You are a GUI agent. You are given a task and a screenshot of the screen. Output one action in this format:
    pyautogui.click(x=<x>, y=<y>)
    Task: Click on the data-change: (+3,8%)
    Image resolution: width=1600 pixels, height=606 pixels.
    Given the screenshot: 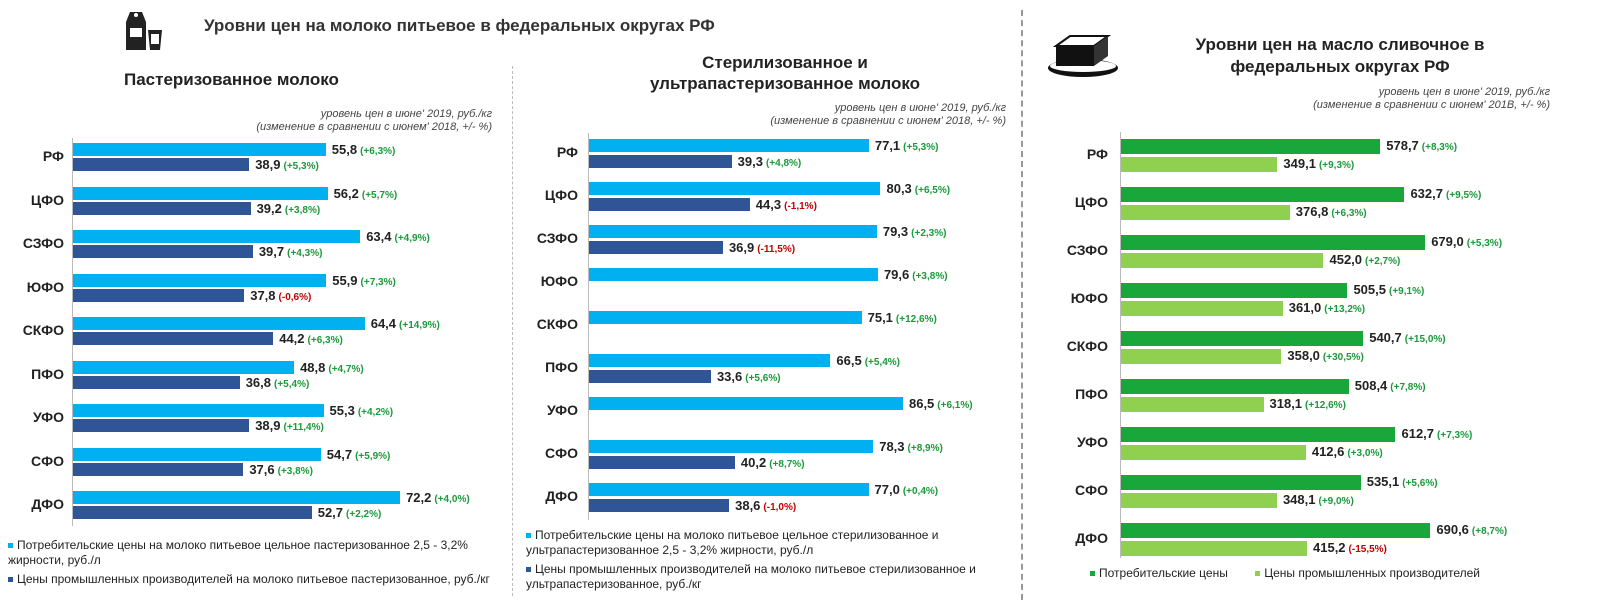 What is the action you would take?
    pyautogui.click(x=302, y=210)
    